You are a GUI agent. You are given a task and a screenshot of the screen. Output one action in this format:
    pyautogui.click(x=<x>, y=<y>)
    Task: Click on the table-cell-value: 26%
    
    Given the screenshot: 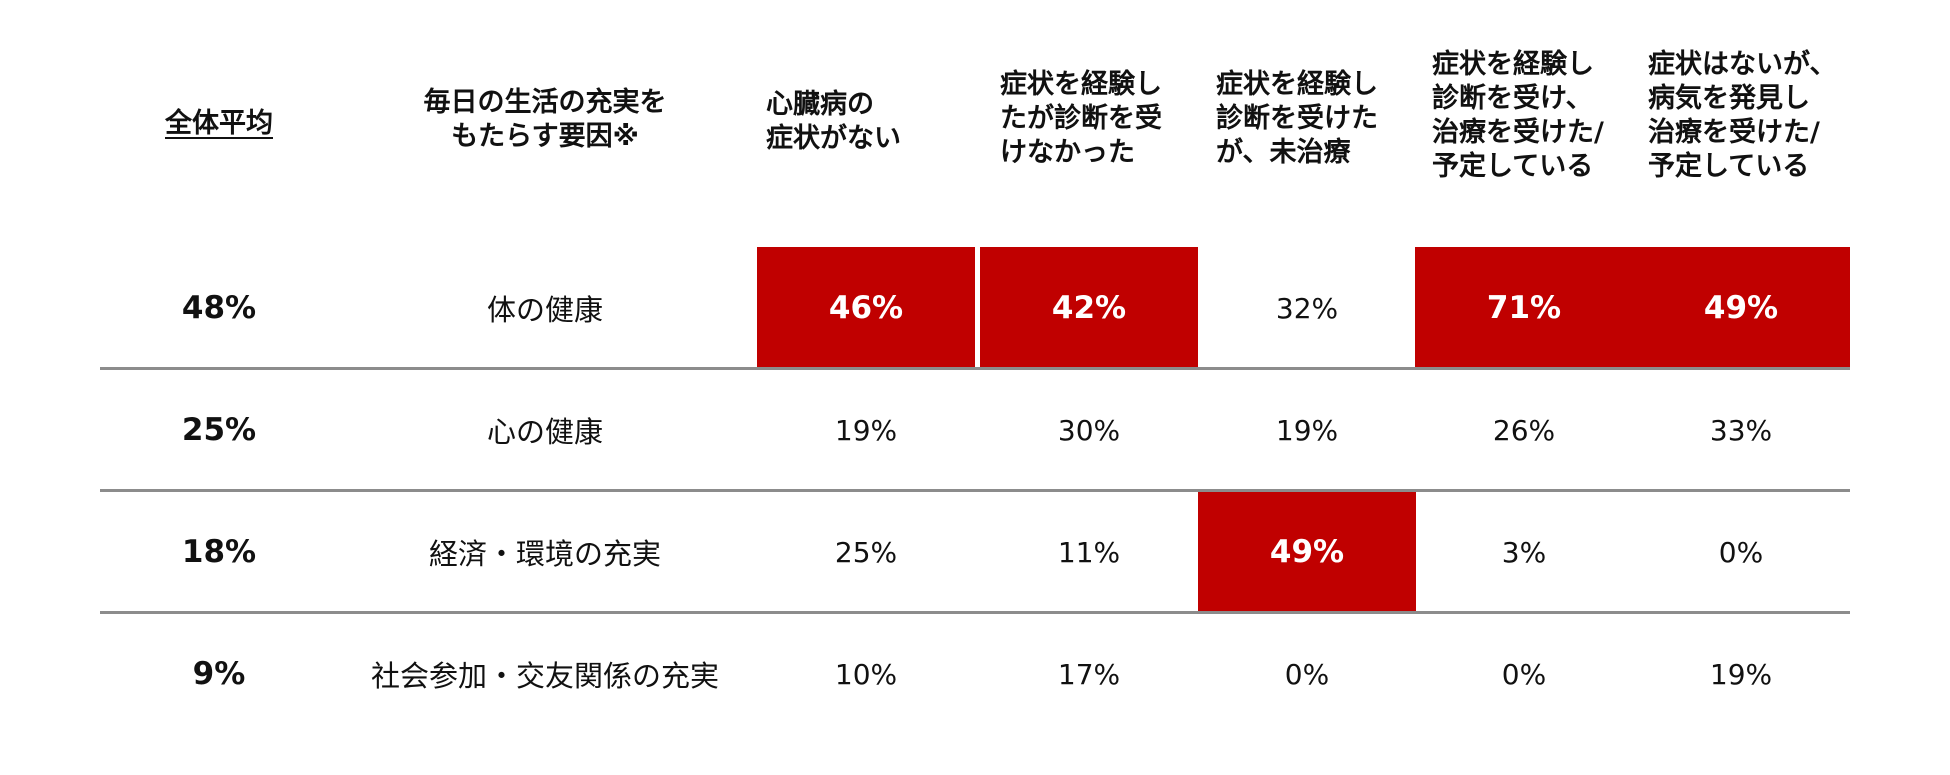 What is the action you would take?
    pyautogui.click(x=1524, y=430)
    